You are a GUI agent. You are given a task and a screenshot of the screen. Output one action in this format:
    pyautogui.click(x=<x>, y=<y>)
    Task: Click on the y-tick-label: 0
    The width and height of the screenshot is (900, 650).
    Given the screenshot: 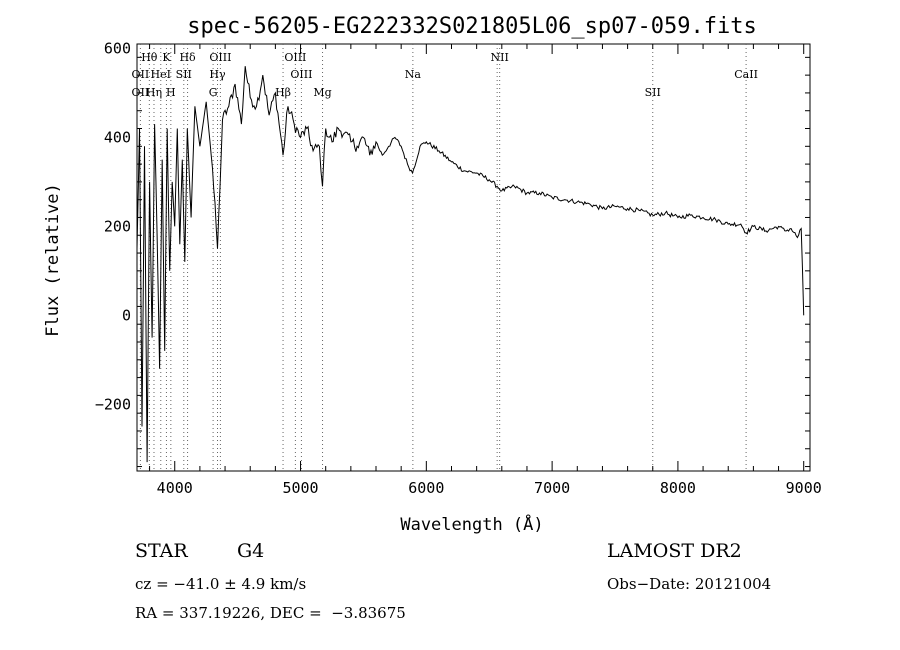 What is the action you would take?
    pyautogui.click(x=126, y=315)
    